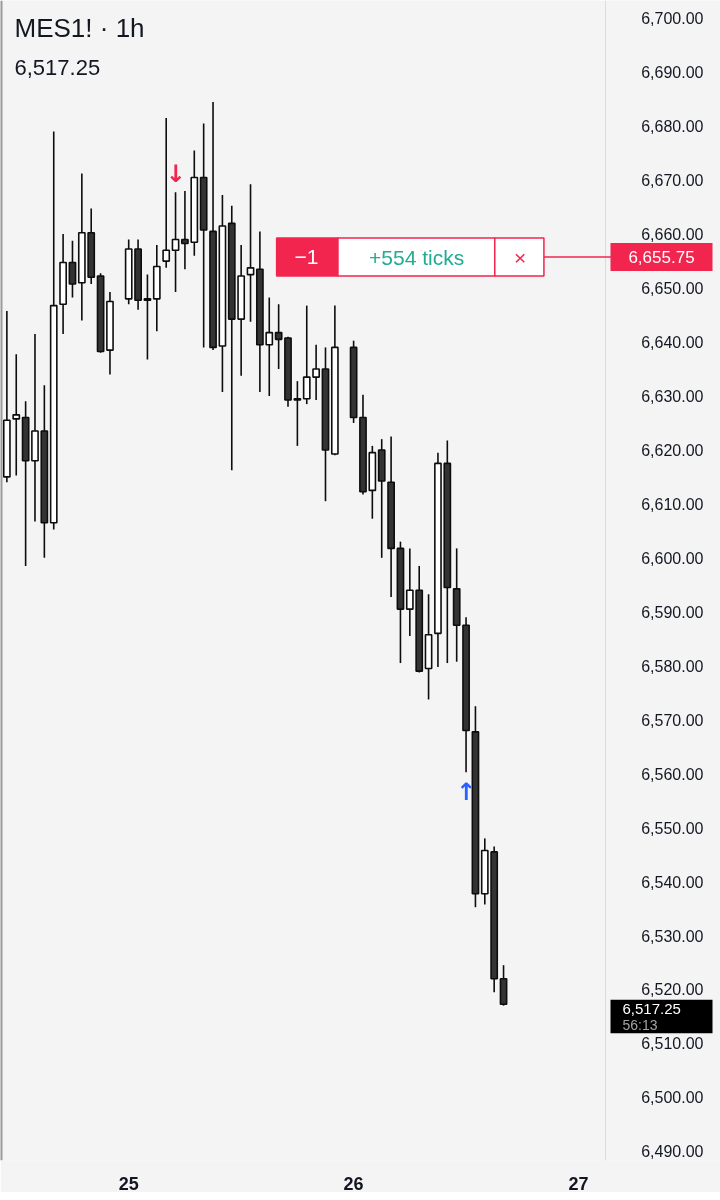  I want to click on y-tick-label: 6,650.00, so click(672, 289).